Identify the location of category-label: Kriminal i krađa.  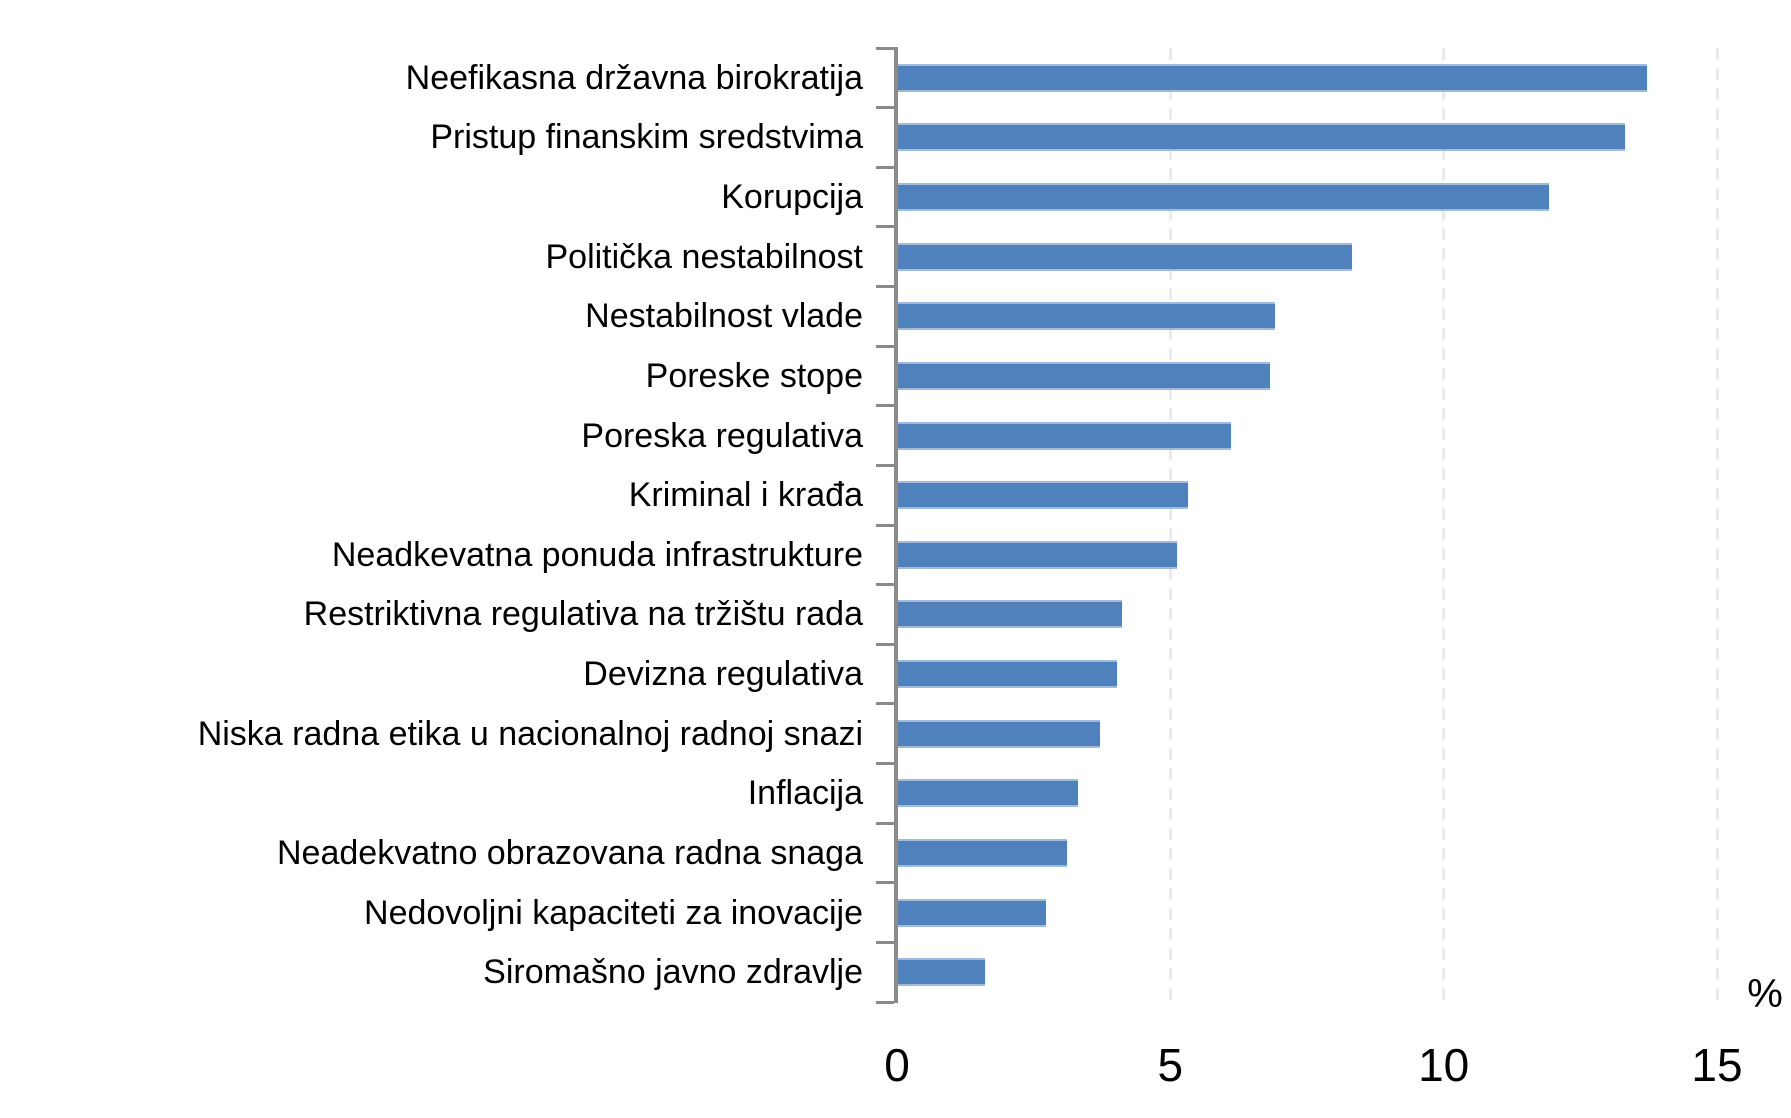
(745, 495).